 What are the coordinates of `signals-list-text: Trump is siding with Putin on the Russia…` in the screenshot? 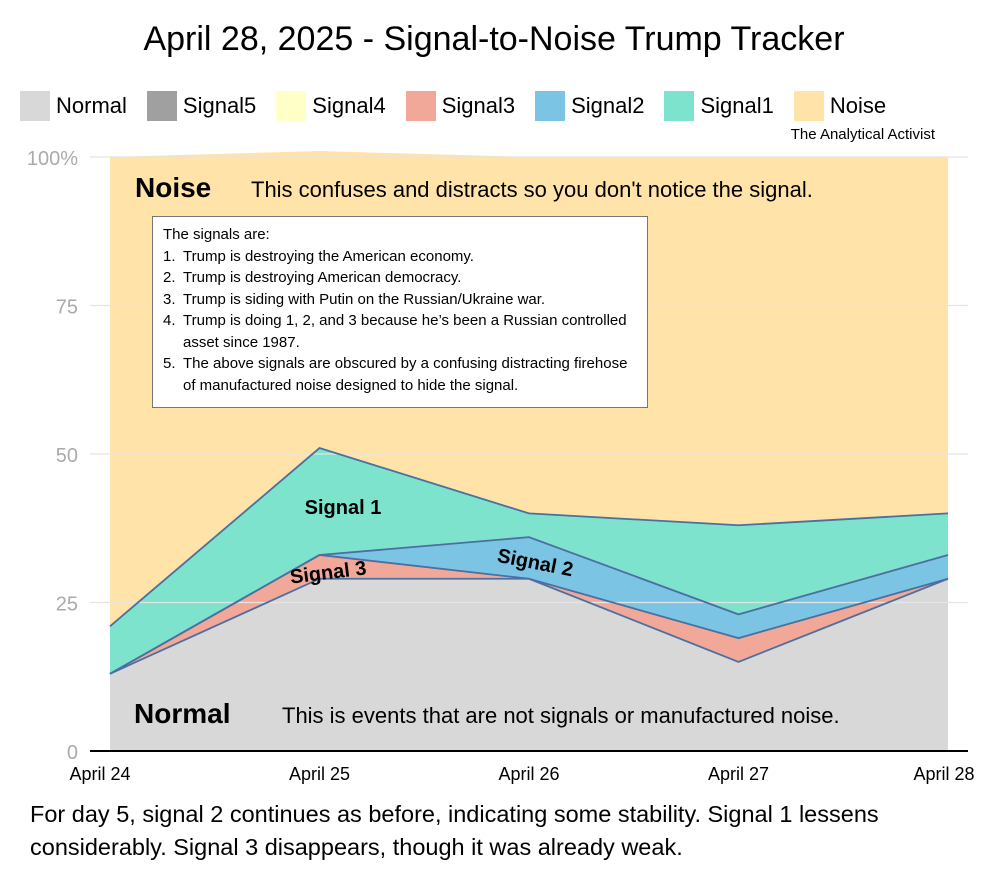 It's located at (364, 299).